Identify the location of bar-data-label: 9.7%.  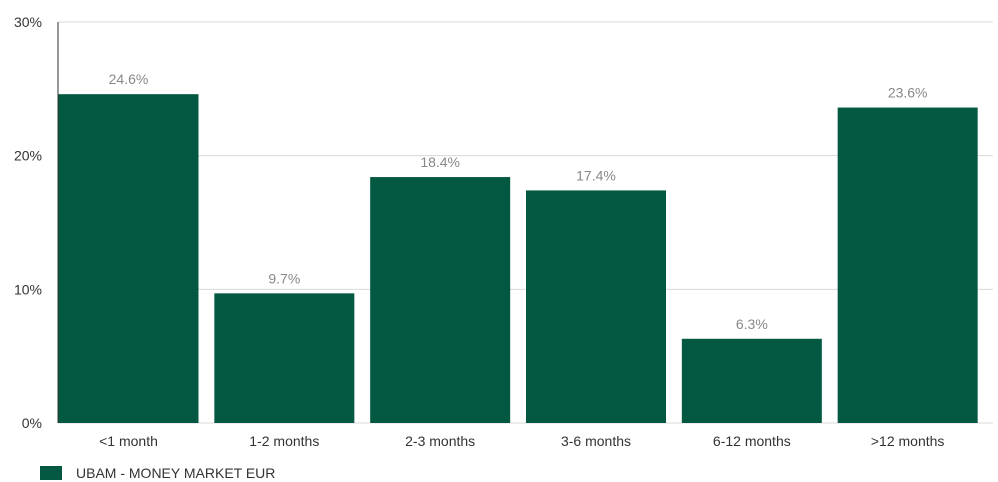
(284, 278).